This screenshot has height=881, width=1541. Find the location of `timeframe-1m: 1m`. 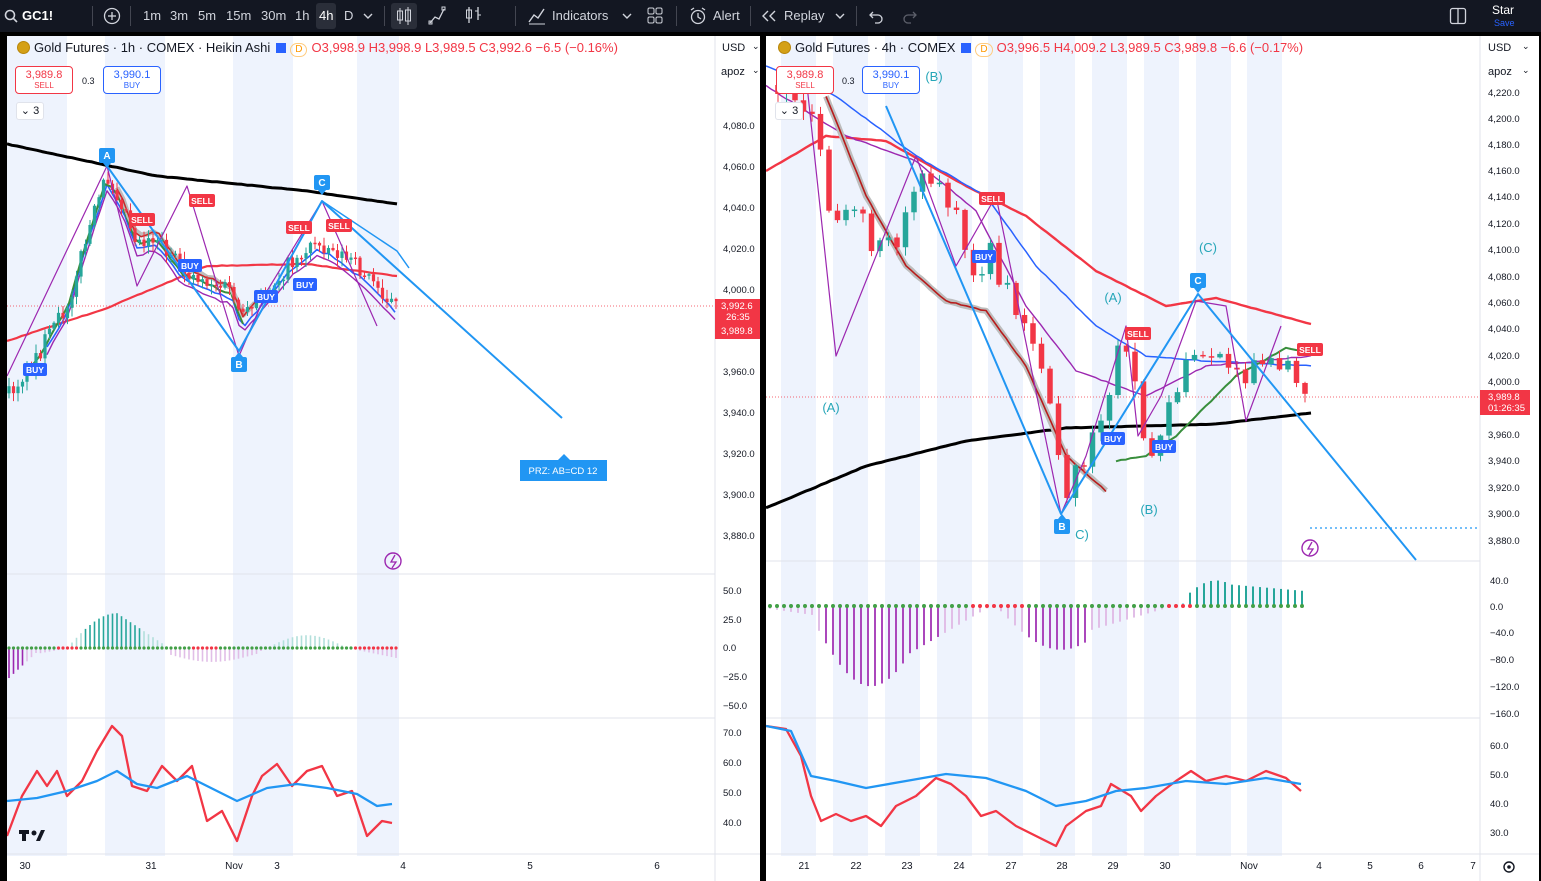

timeframe-1m: 1m is located at coordinates (152, 15).